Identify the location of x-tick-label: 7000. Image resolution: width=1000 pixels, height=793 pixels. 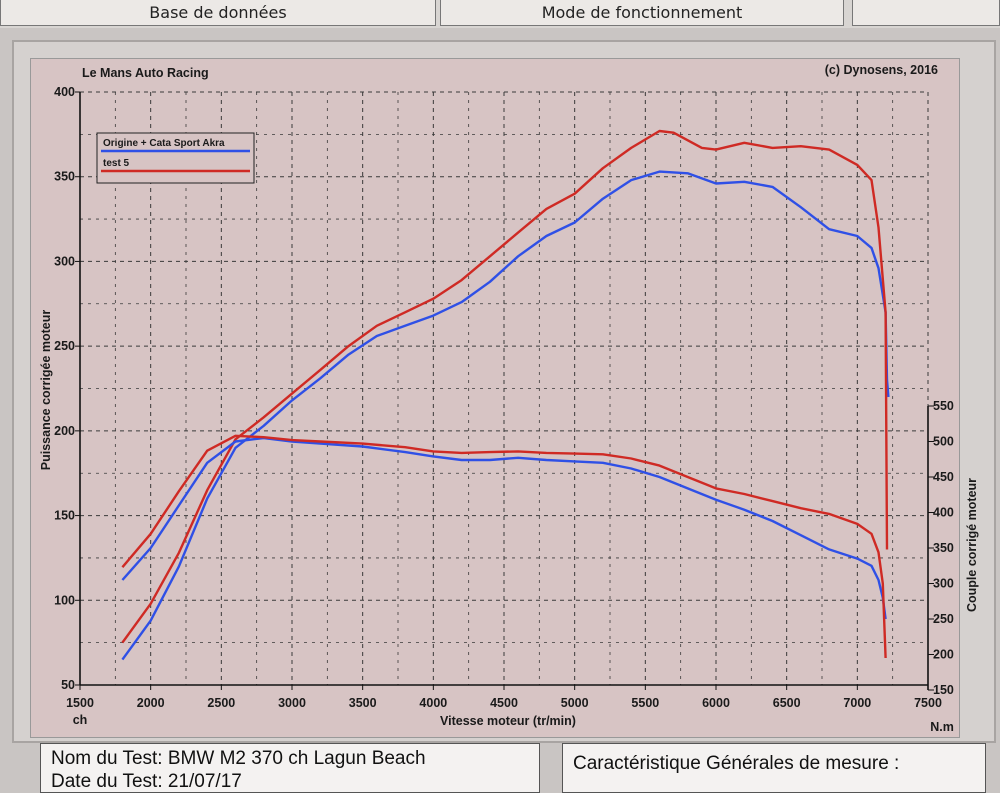
(857, 703).